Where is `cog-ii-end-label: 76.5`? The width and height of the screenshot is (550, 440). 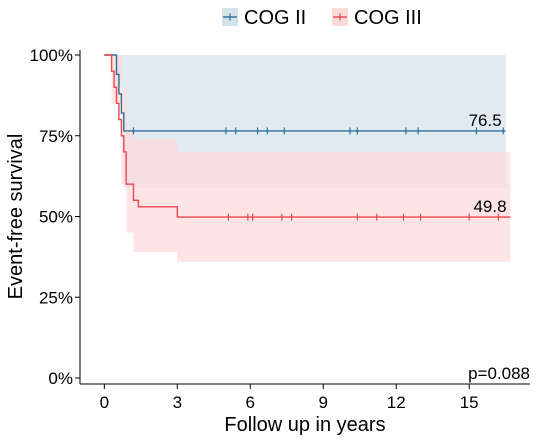
cog-ii-end-label: 76.5 is located at coordinates (485, 120).